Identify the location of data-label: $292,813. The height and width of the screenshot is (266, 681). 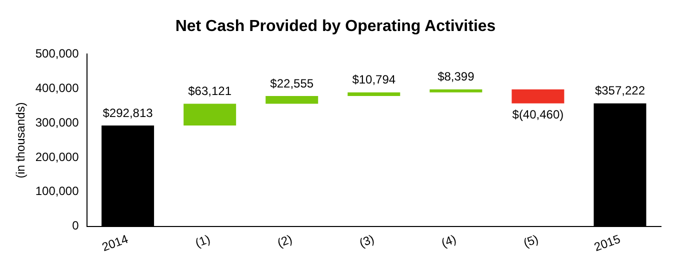
(128, 113).